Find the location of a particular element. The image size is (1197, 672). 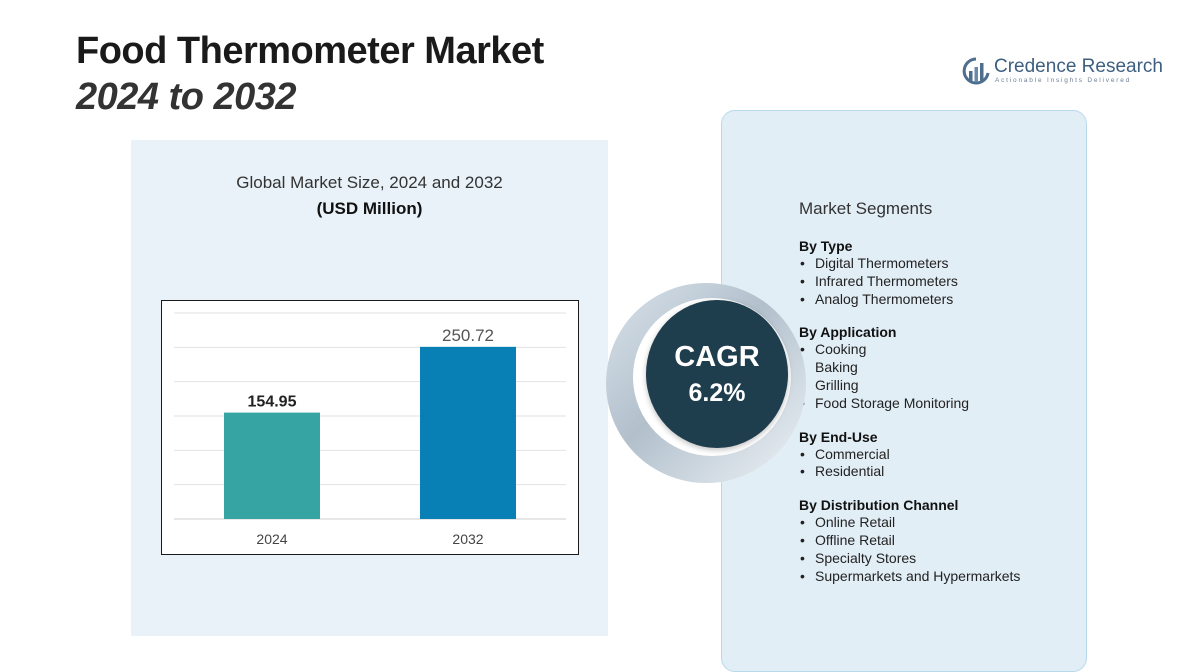

x-tick-label: 2032 is located at coordinates (467, 539).